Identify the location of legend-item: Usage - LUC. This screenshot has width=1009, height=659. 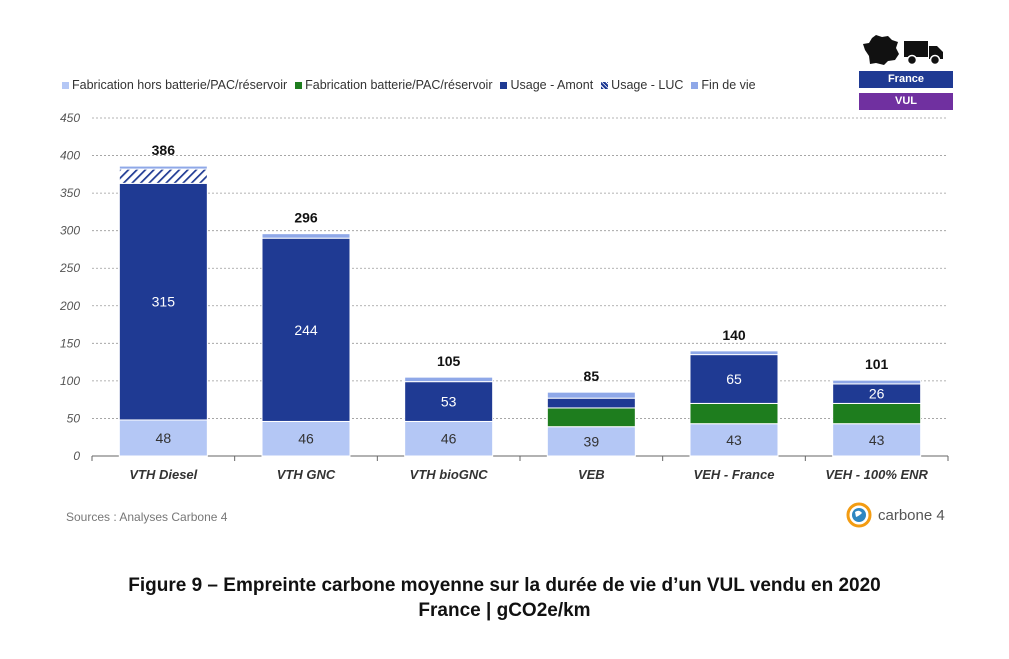
(642, 85).